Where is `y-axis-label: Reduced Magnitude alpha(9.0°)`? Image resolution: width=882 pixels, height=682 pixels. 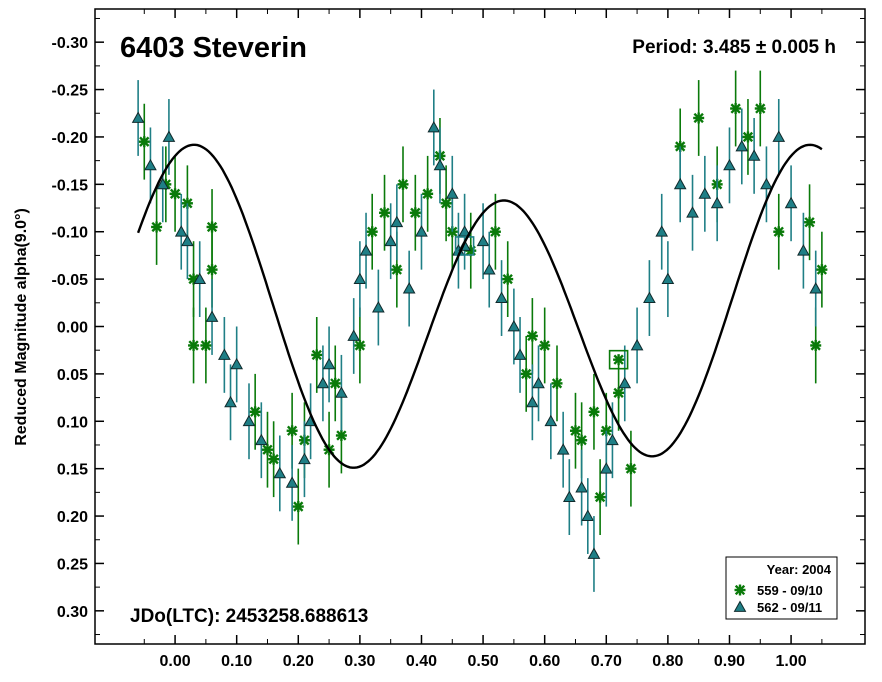 y-axis-label: Reduced Magnitude alpha(9.0°) is located at coordinates (21, 327).